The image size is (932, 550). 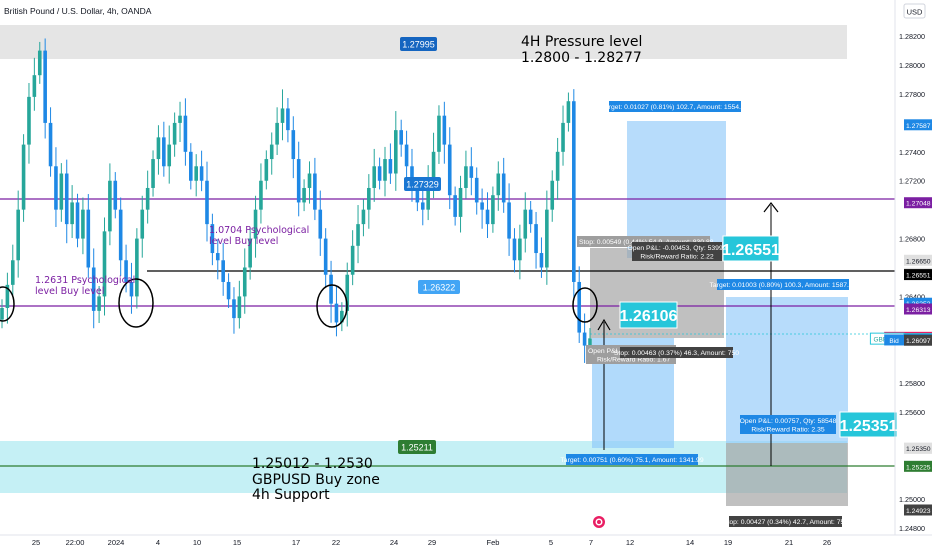 I want to click on stop-low-text: Stop: 0.00427 (0.34%) 42.7, Amount: 750, so click(x=785, y=522).